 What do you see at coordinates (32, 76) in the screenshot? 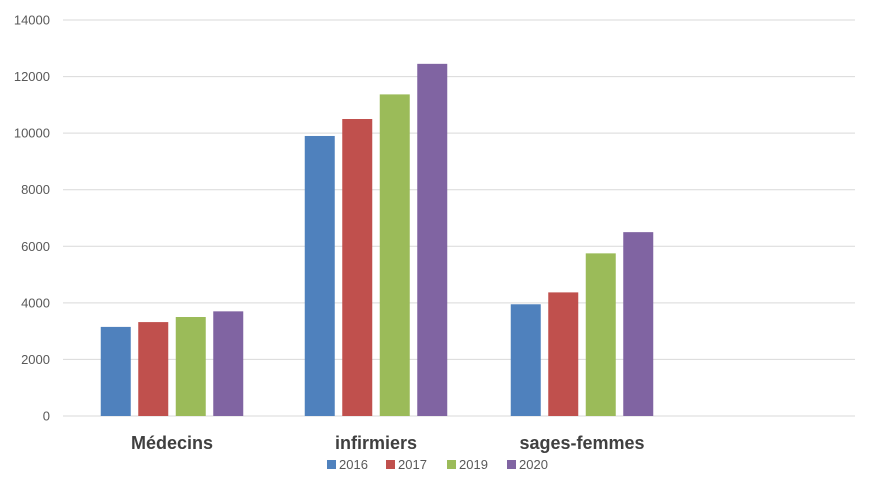
I see `y-tick-label: 12000` at bounding box center [32, 76].